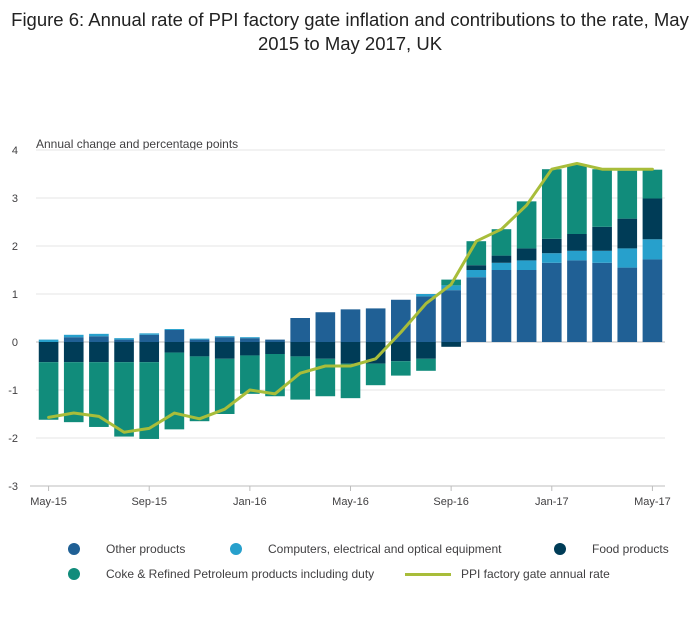 This screenshot has height=635, width=700. What do you see at coordinates (13, 439) in the screenshot?
I see `y-tick-label: -2` at bounding box center [13, 439].